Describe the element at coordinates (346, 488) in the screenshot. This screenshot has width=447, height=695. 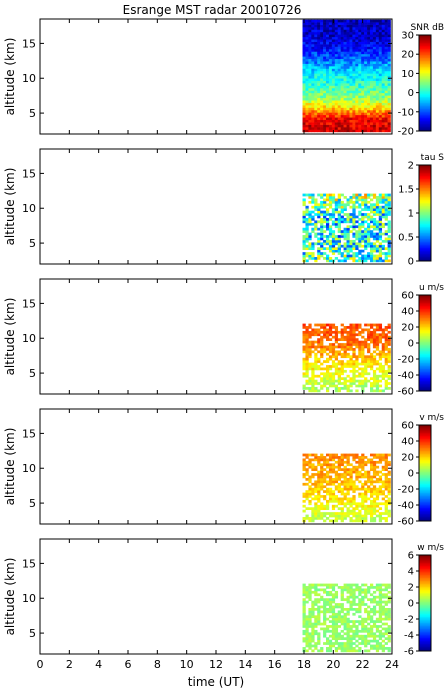
I see `heatmap-cells` at that location.